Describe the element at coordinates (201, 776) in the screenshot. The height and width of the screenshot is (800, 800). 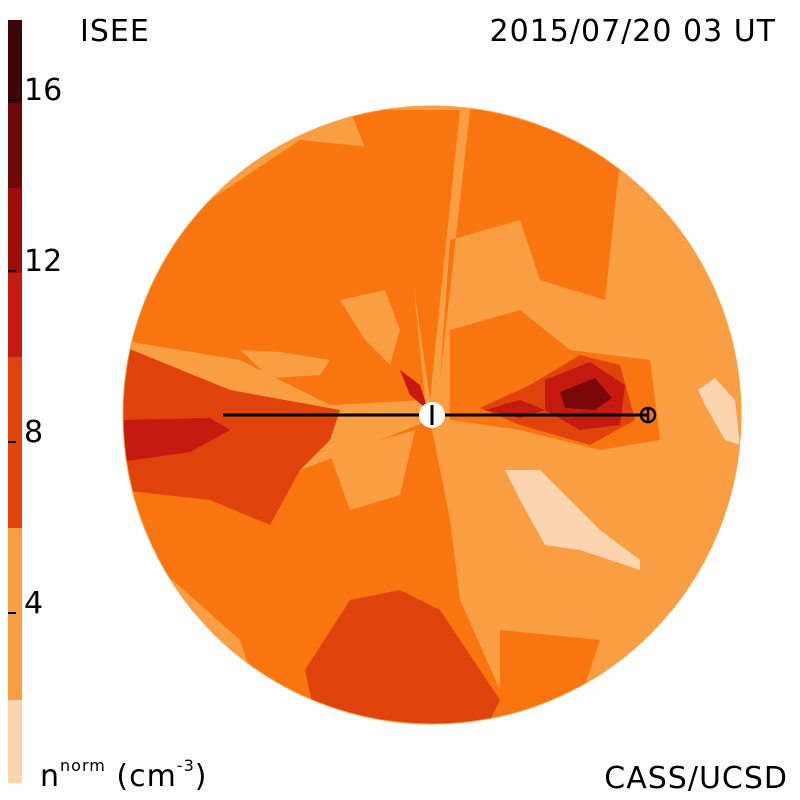
I see `units-unit-close: )` at that location.